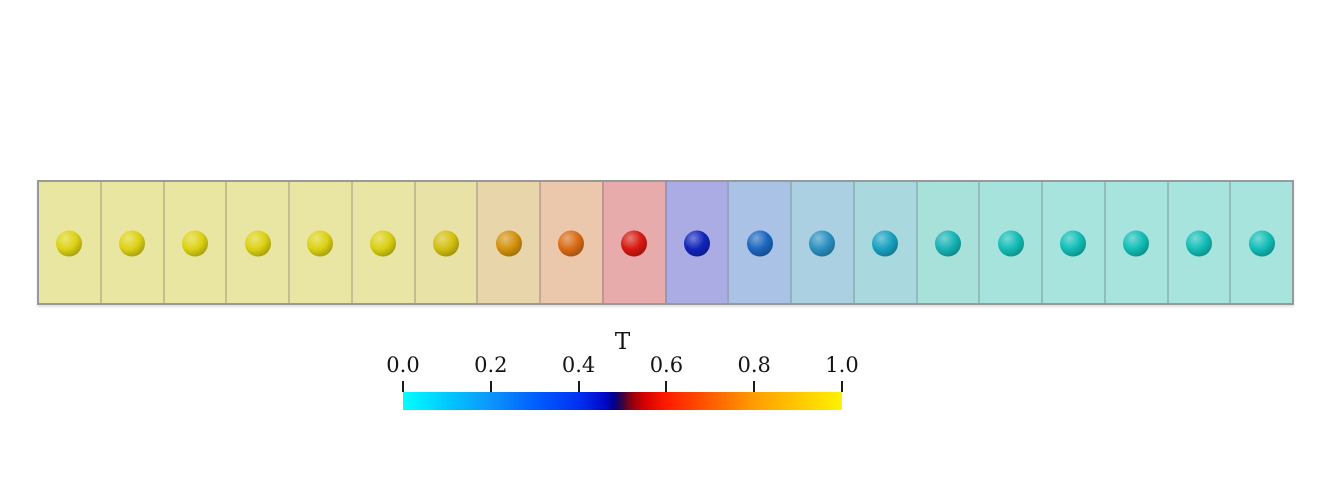  Describe the element at coordinates (666, 365) in the screenshot. I see `scalar-bar-tick-label: 0.6` at that location.